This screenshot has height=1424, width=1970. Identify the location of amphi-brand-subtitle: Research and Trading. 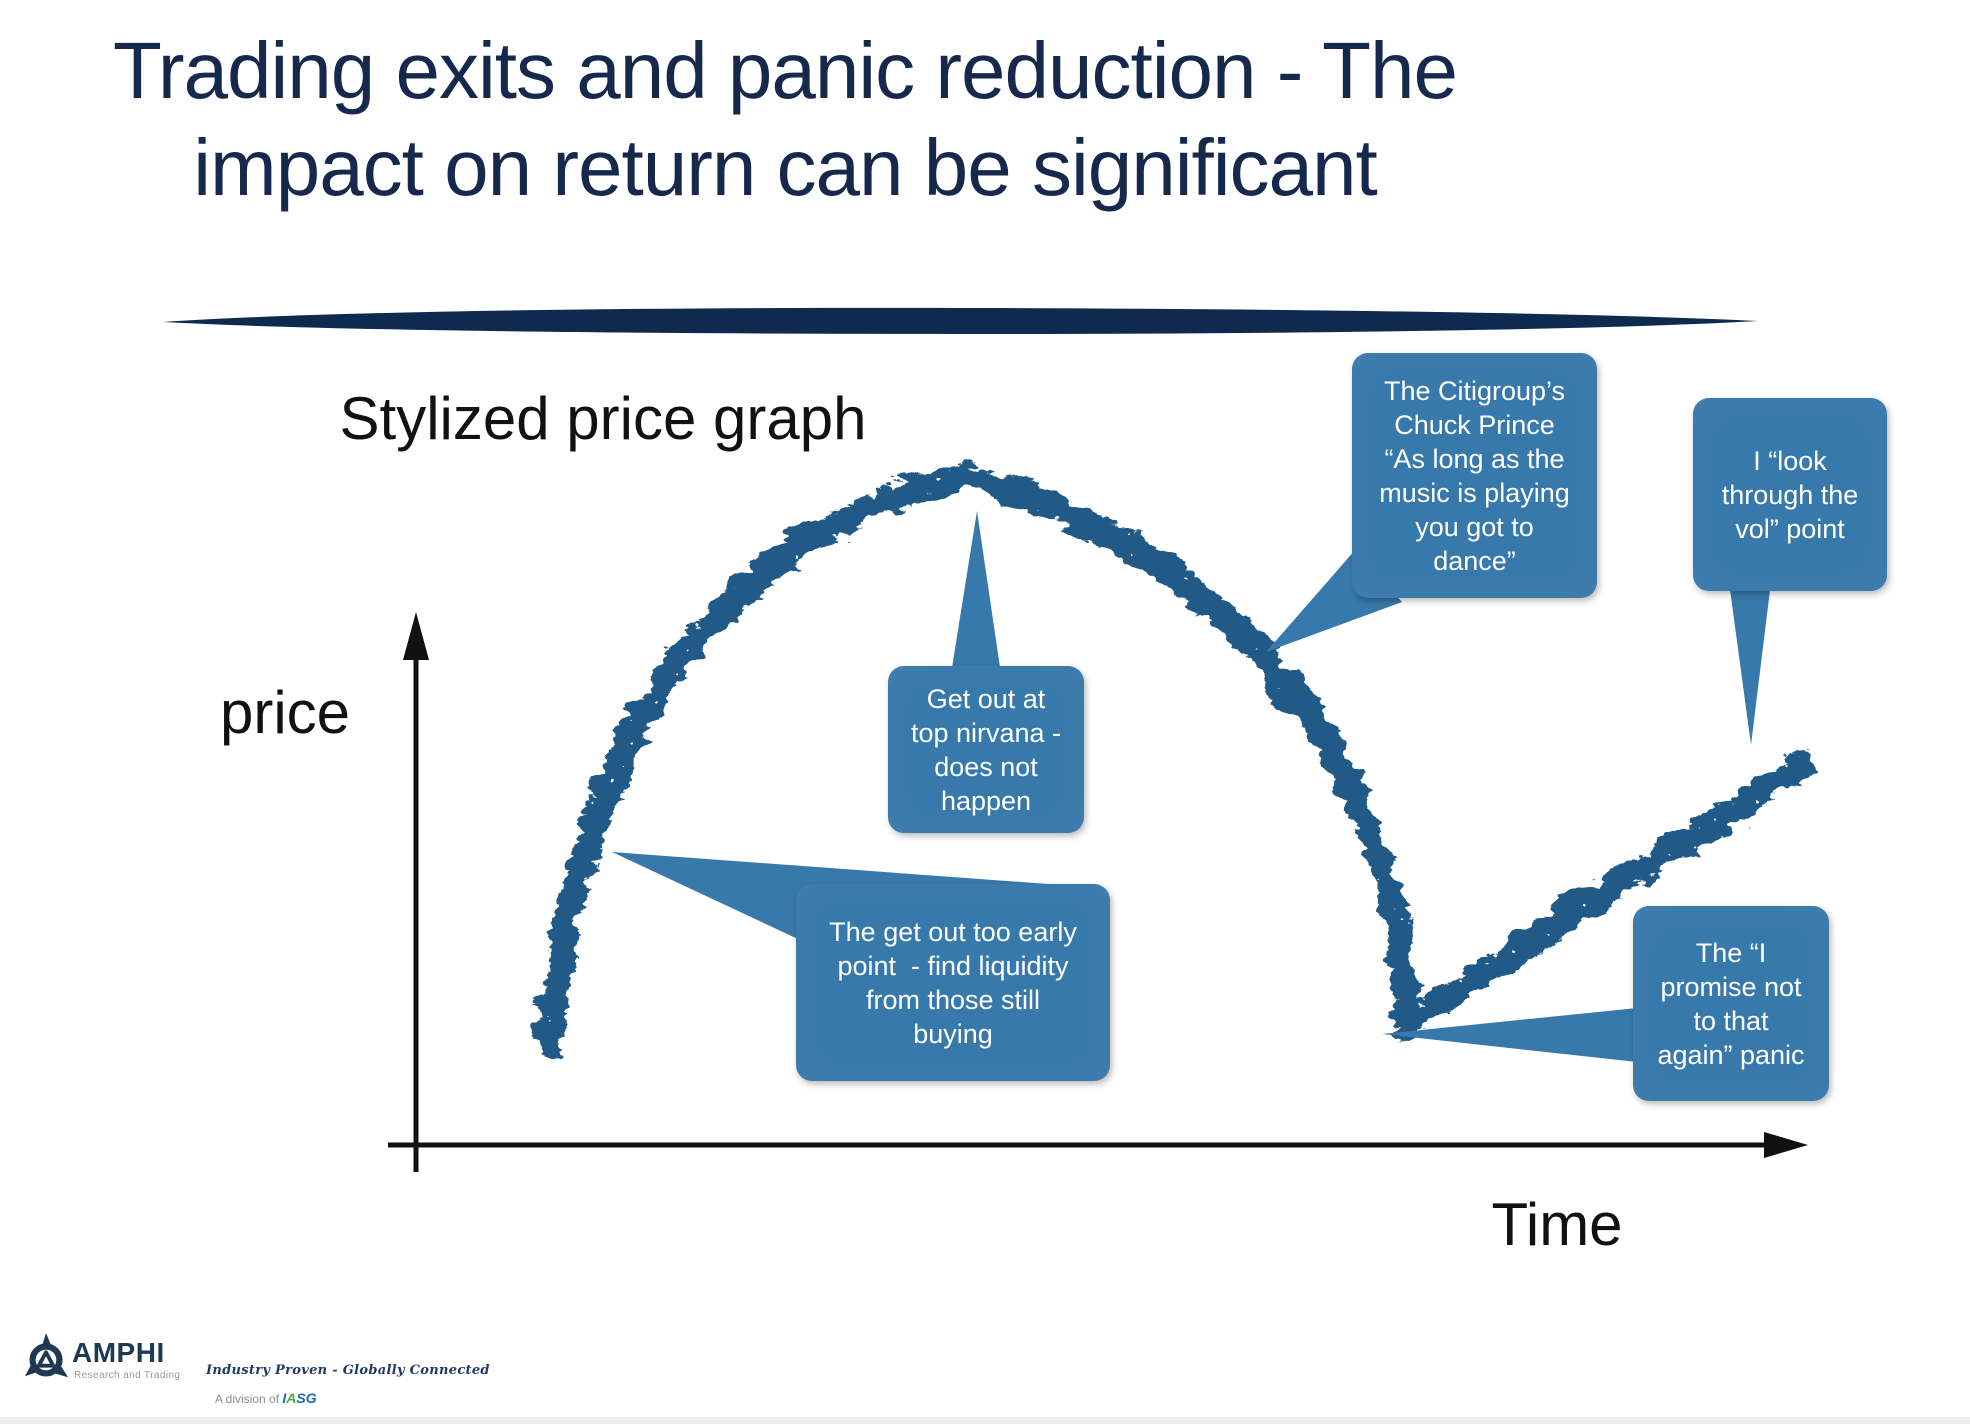
(127, 1375).